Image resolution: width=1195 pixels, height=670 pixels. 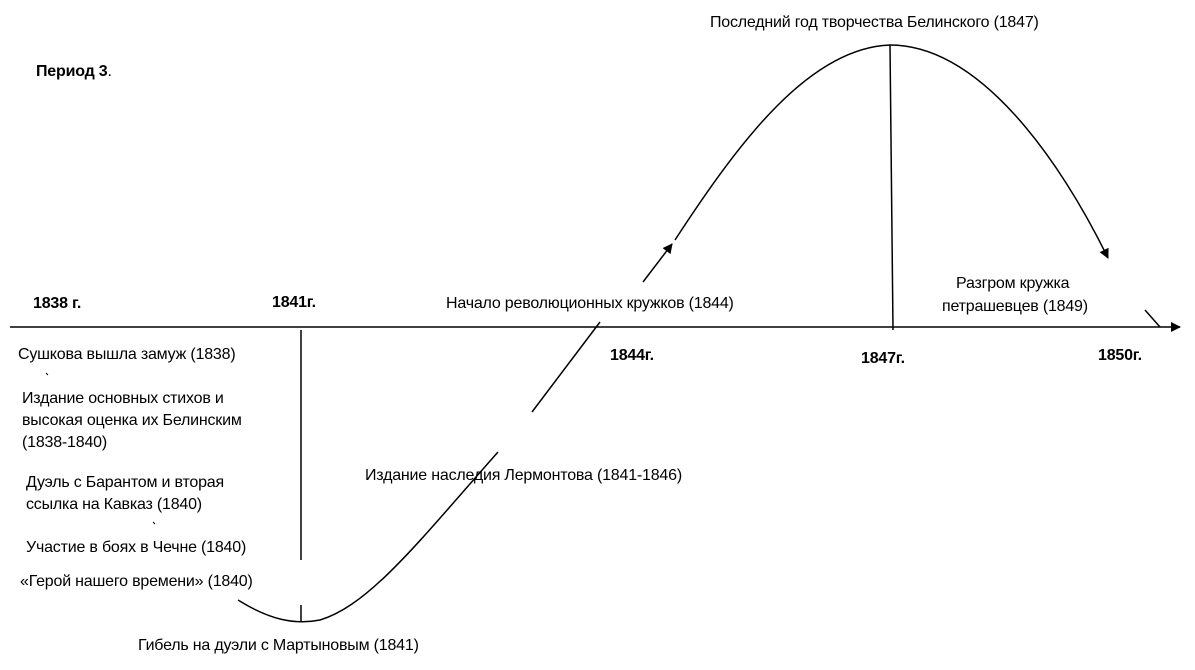 What do you see at coordinates (114, 504) in the screenshot?
I see `event-duel-barant-line2: ссылка на Кавказ (1840)` at bounding box center [114, 504].